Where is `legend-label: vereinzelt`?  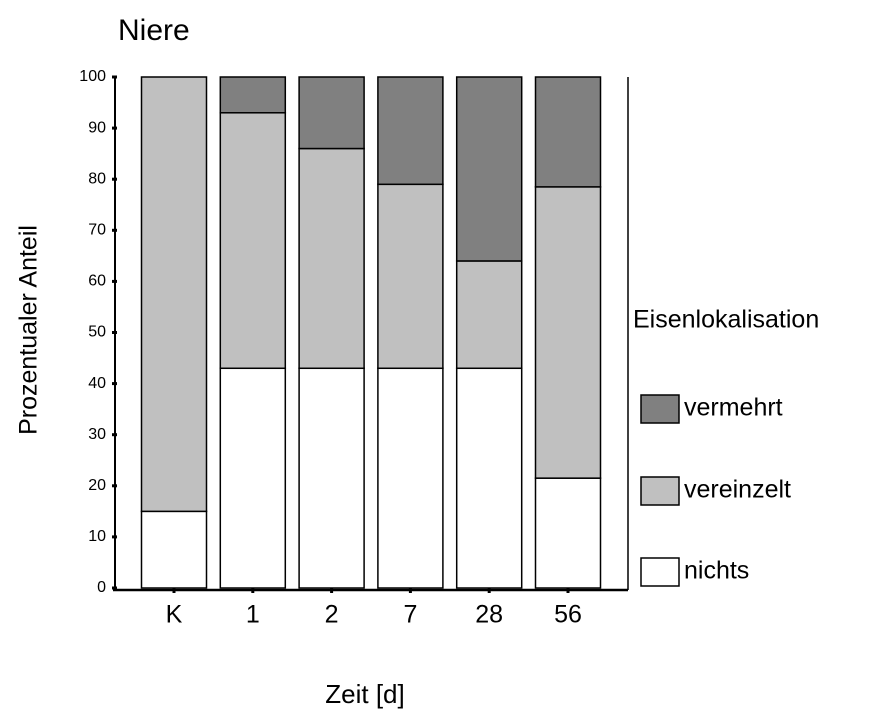 legend-label: vereinzelt is located at coordinates (737, 490).